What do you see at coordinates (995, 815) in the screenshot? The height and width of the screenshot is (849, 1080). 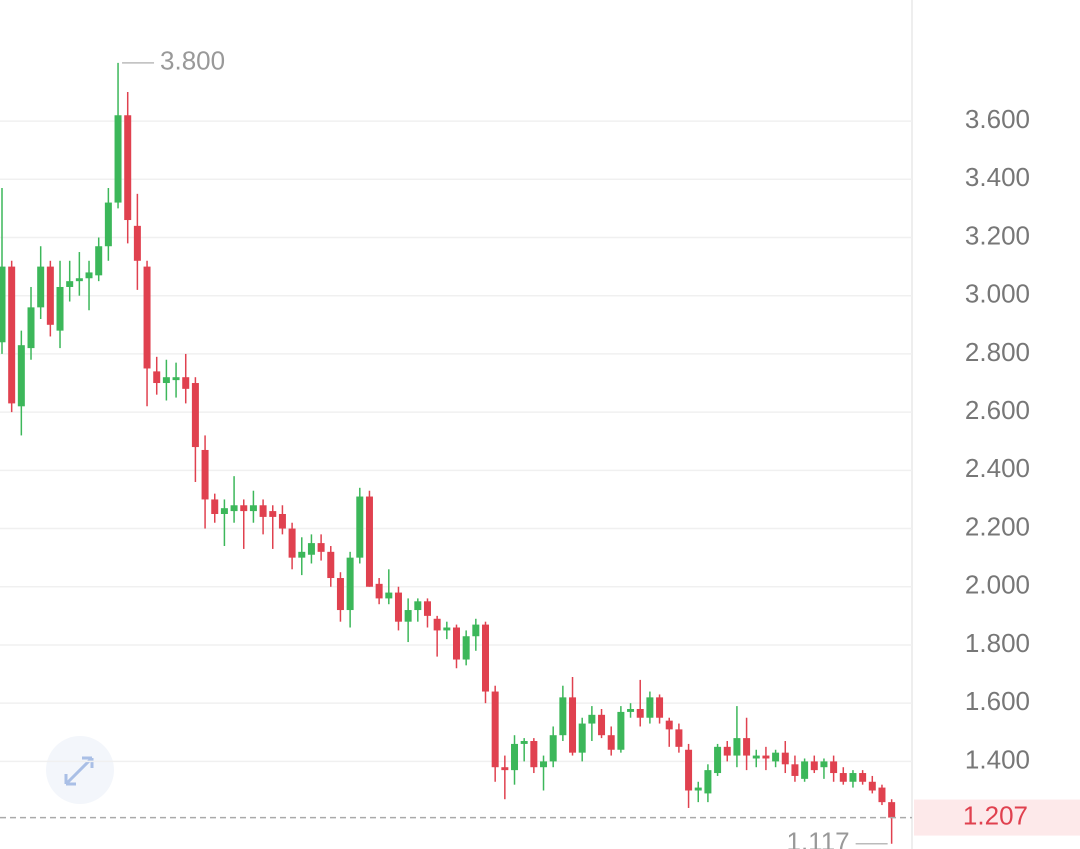 I see `last-price-label: 1.207` at bounding box center [995, 815].